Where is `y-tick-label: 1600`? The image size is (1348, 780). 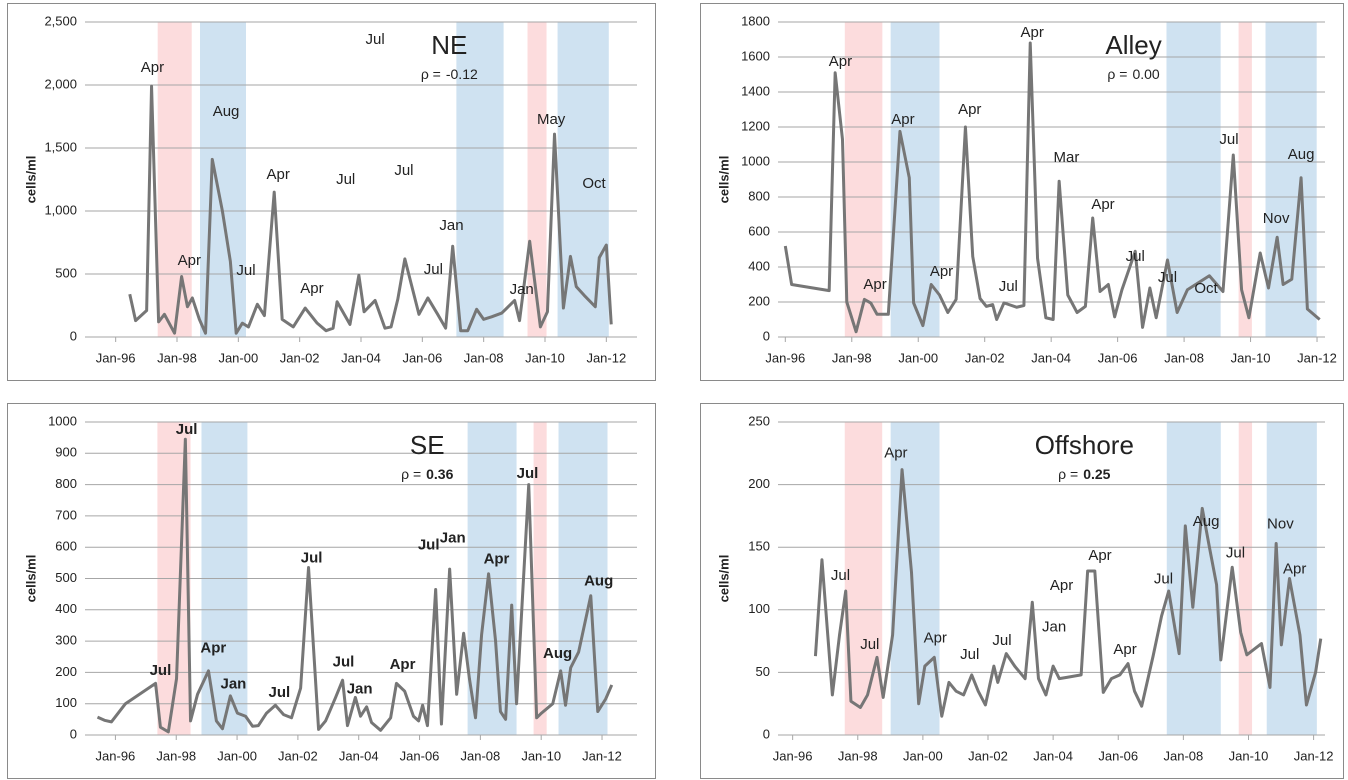
y-tick-label: 1600 is located at coordinates (755, 55).